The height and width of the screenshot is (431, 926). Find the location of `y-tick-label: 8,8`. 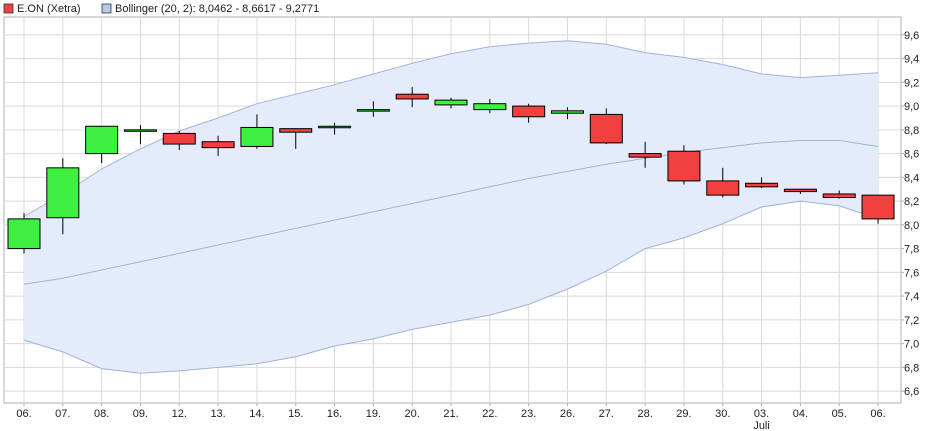

y-tick-label: 8,8 is located at coordinates (911, 131).